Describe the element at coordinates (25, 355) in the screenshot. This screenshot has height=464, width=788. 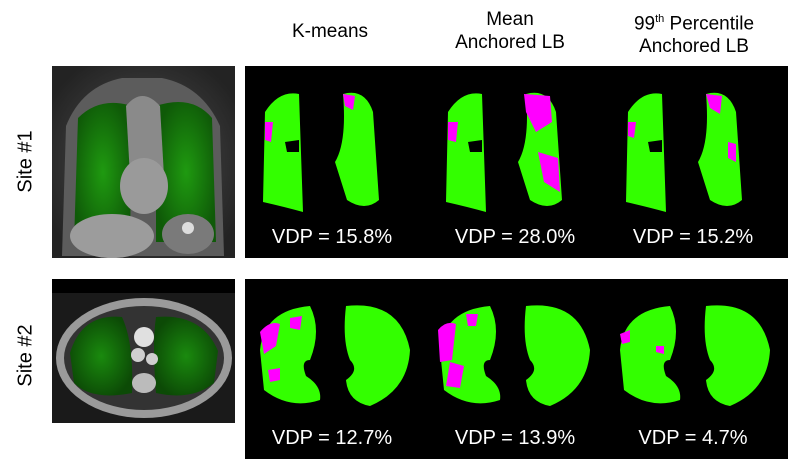
I see `row-label-site2: Site #2` at that location.